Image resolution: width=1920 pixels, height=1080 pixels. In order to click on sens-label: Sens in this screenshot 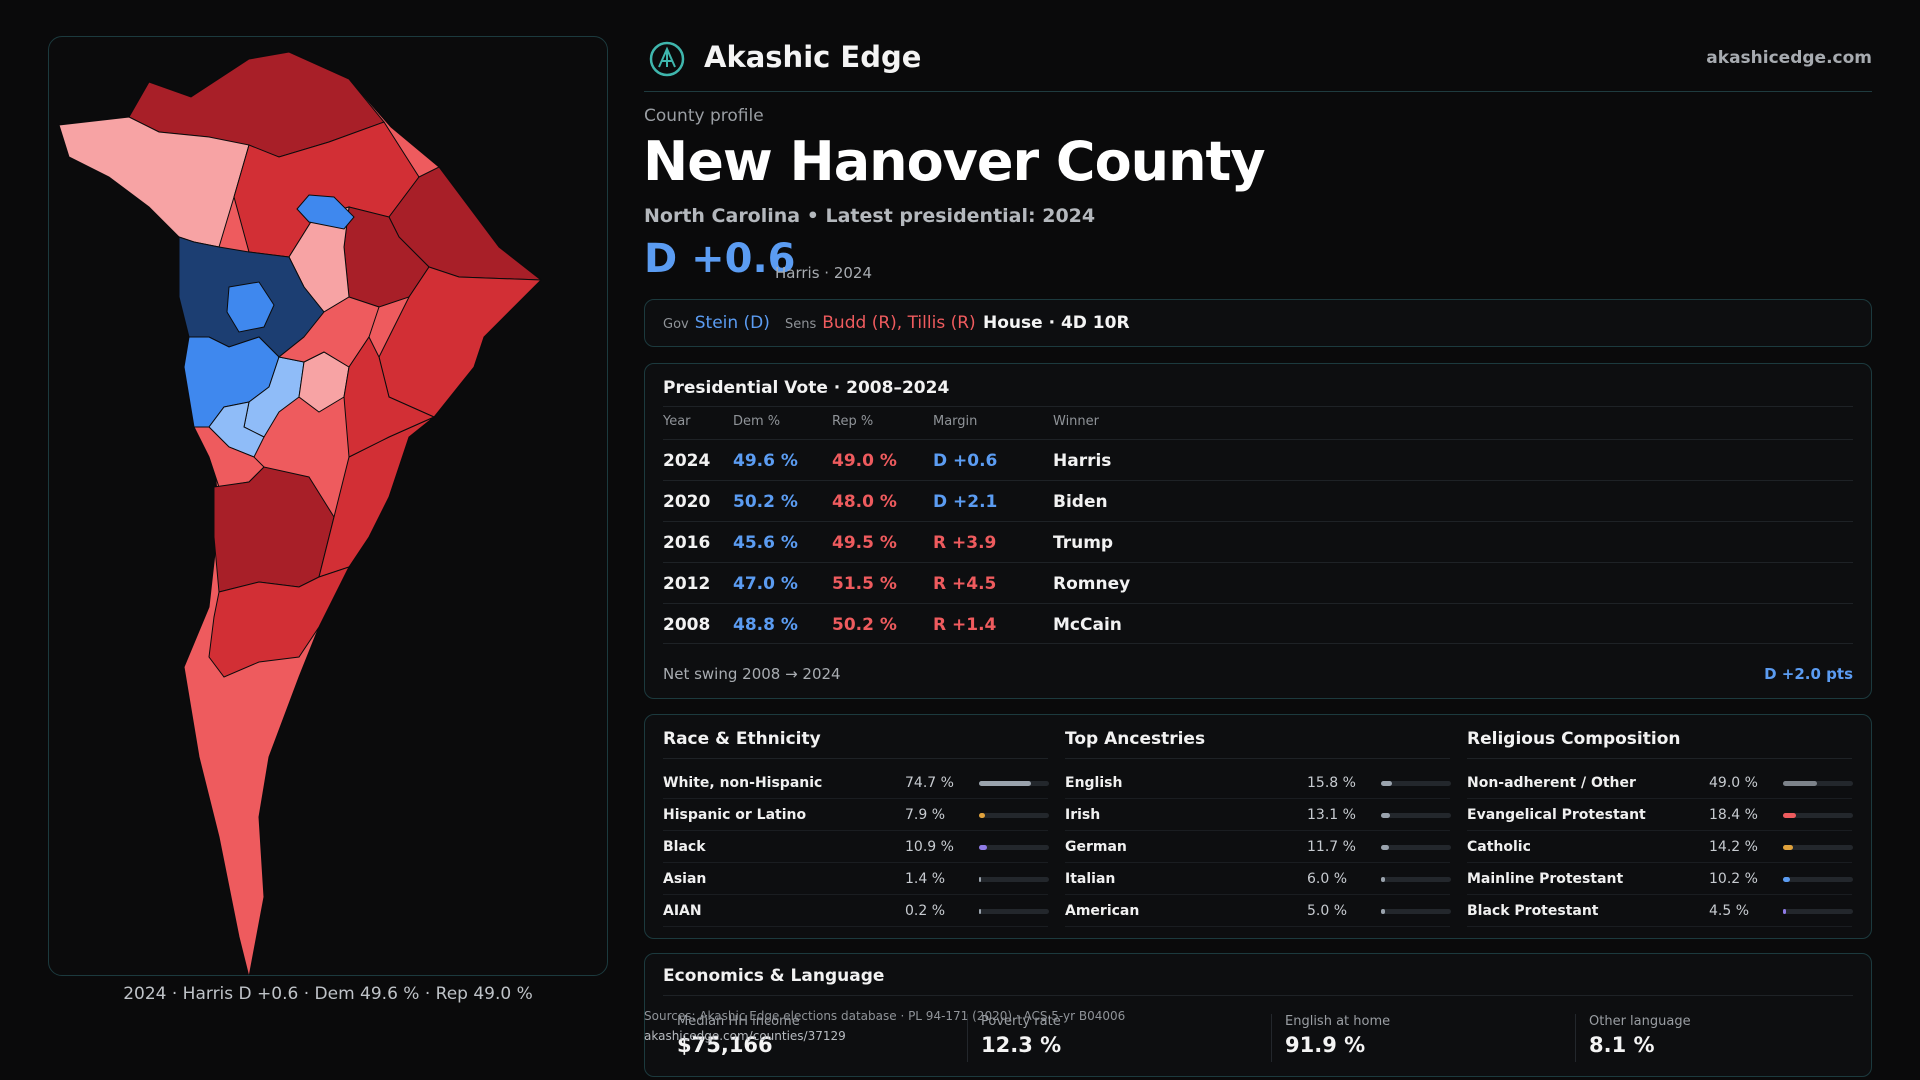, I will do `click(801, 324)`.